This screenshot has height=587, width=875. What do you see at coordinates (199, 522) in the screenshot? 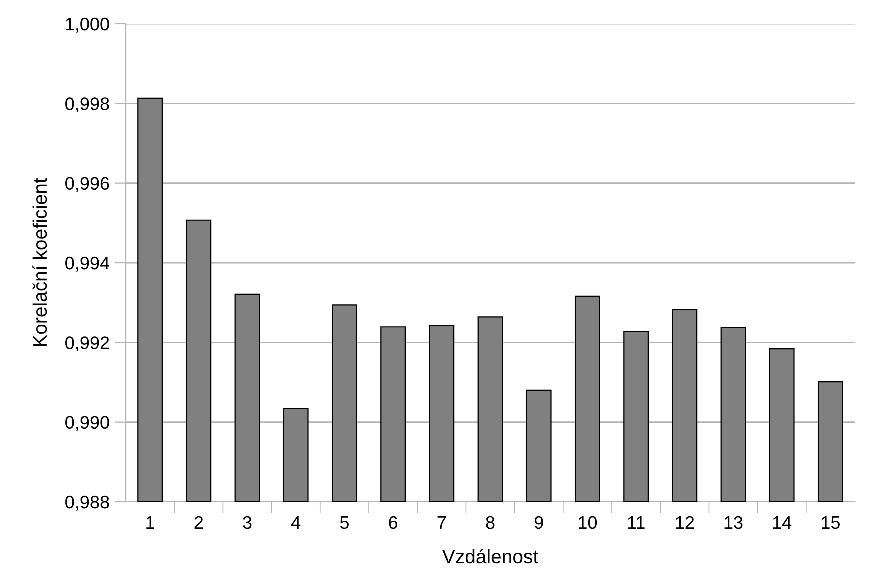
I see `x-tick-label: 2` at bounding box center [199, 522].